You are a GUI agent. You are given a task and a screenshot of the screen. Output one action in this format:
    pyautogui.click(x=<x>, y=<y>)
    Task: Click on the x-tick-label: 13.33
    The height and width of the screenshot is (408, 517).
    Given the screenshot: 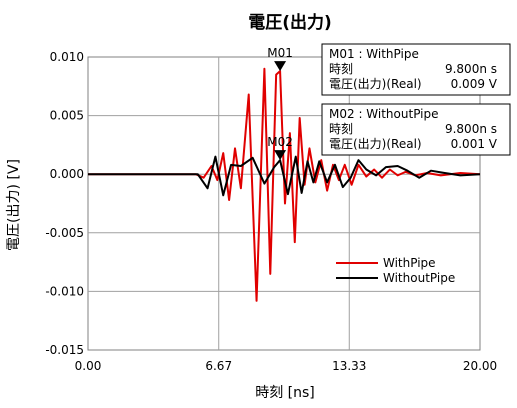 What is the action you would take?
    pyautogui.click(x=349, y=366)
    